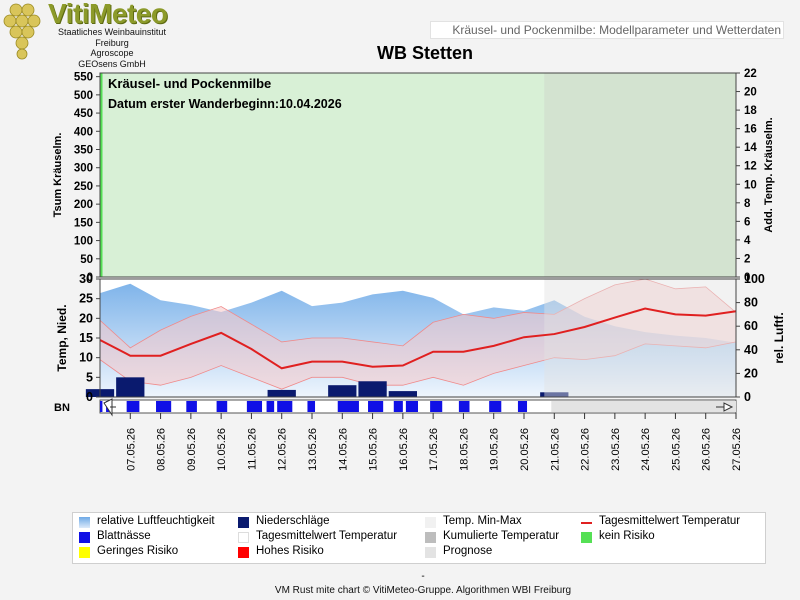 The width and height of the screenshot is (800, 600). Describe the element at coordinates (86, 260) in the screenshot. I see `y-tick-label: 50` at that location.